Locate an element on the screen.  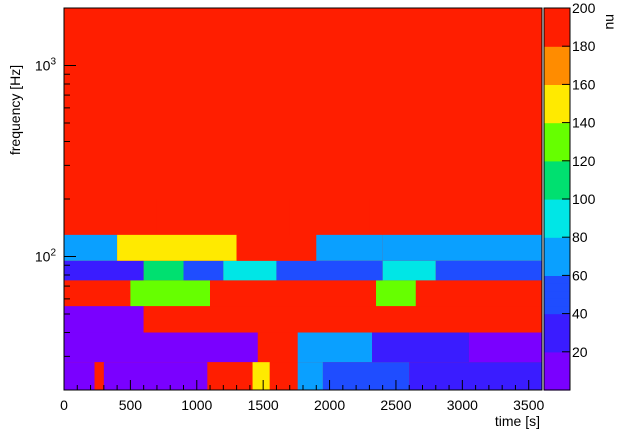
color-scale-label: 140 is located at coordinates (584, 123).